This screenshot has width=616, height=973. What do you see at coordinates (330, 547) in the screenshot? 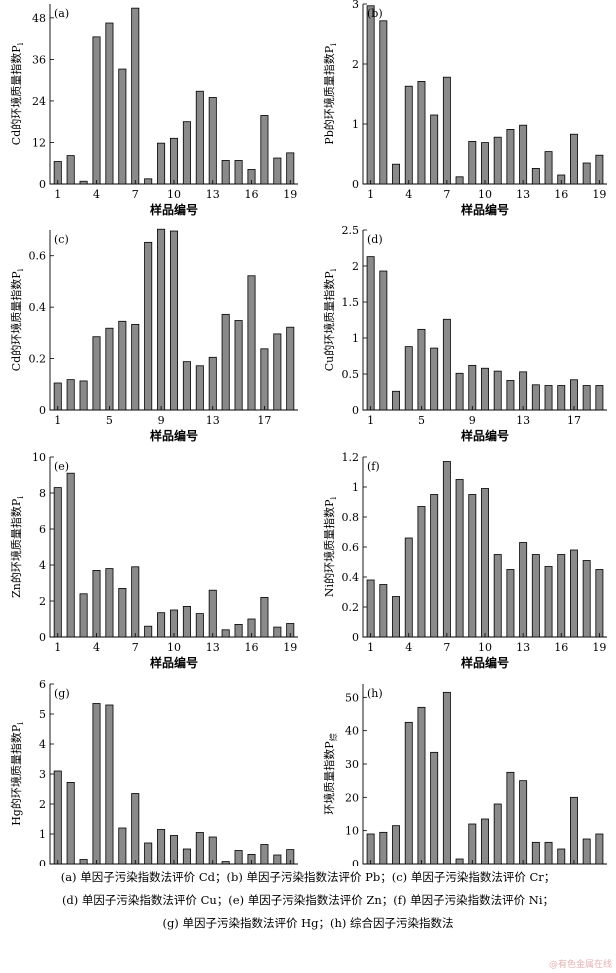
I see `y-axis-title: Ni的环境质量指数Pi` at bounding box center [330, 547].